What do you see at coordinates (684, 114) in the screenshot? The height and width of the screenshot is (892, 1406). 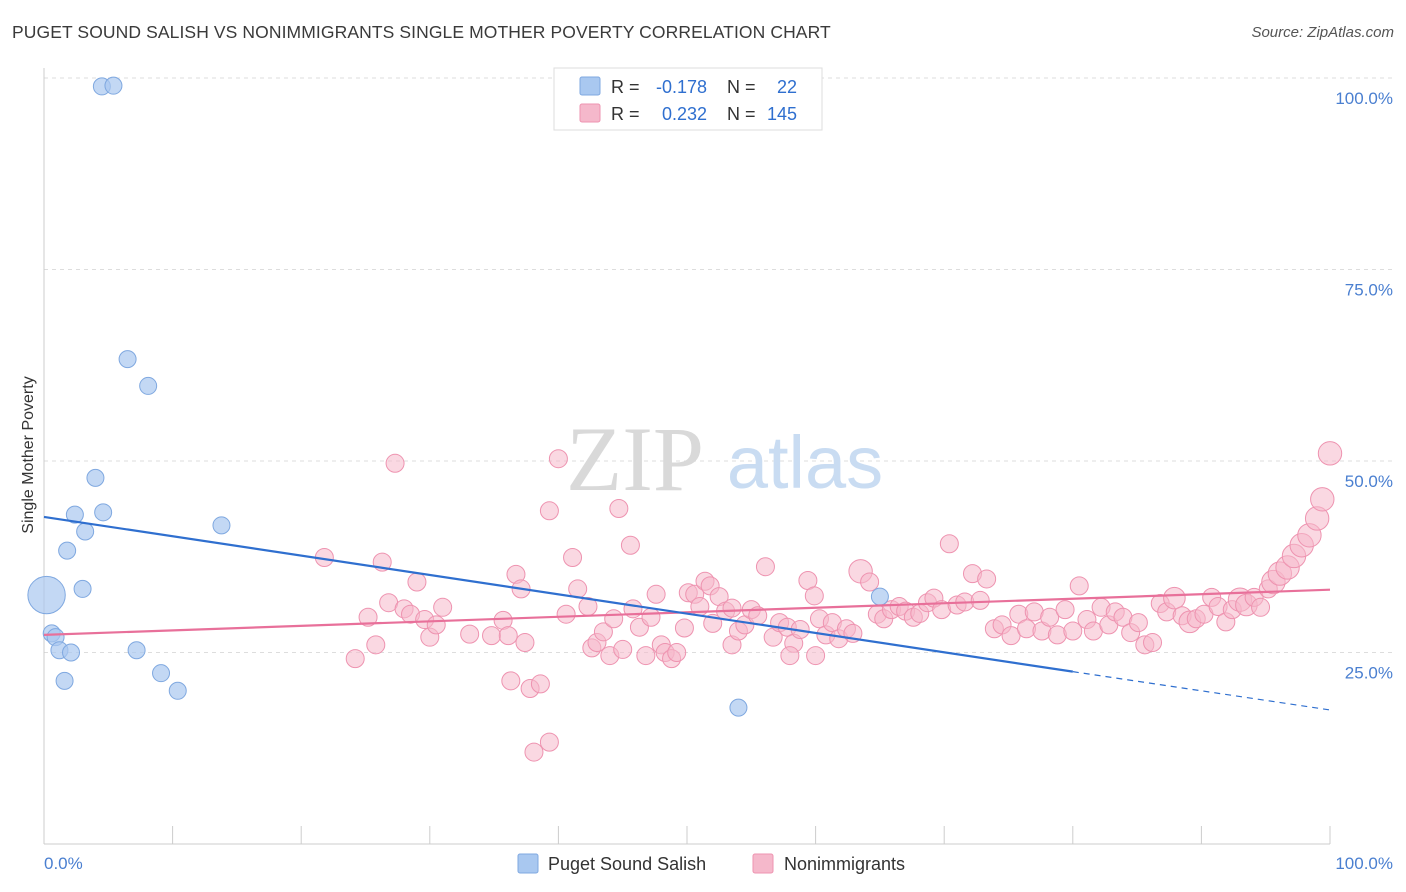 I see `legend-r-value-2: 0.232` at bounding box center [684, 114].